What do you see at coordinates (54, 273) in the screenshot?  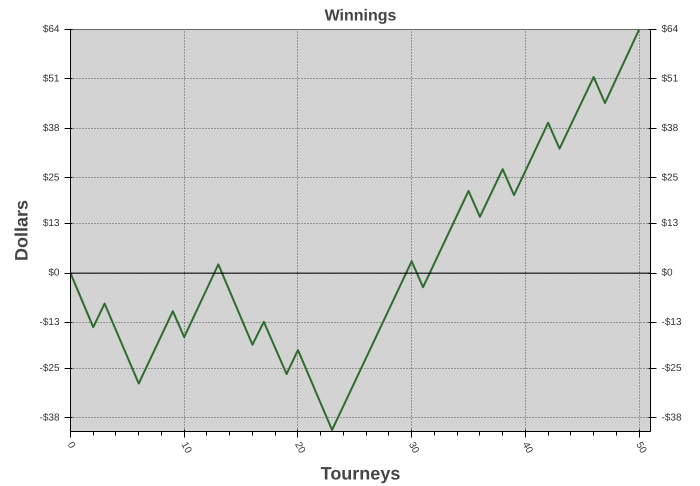 I see `y-tick-label: $0` at bounding box center [54, 273].